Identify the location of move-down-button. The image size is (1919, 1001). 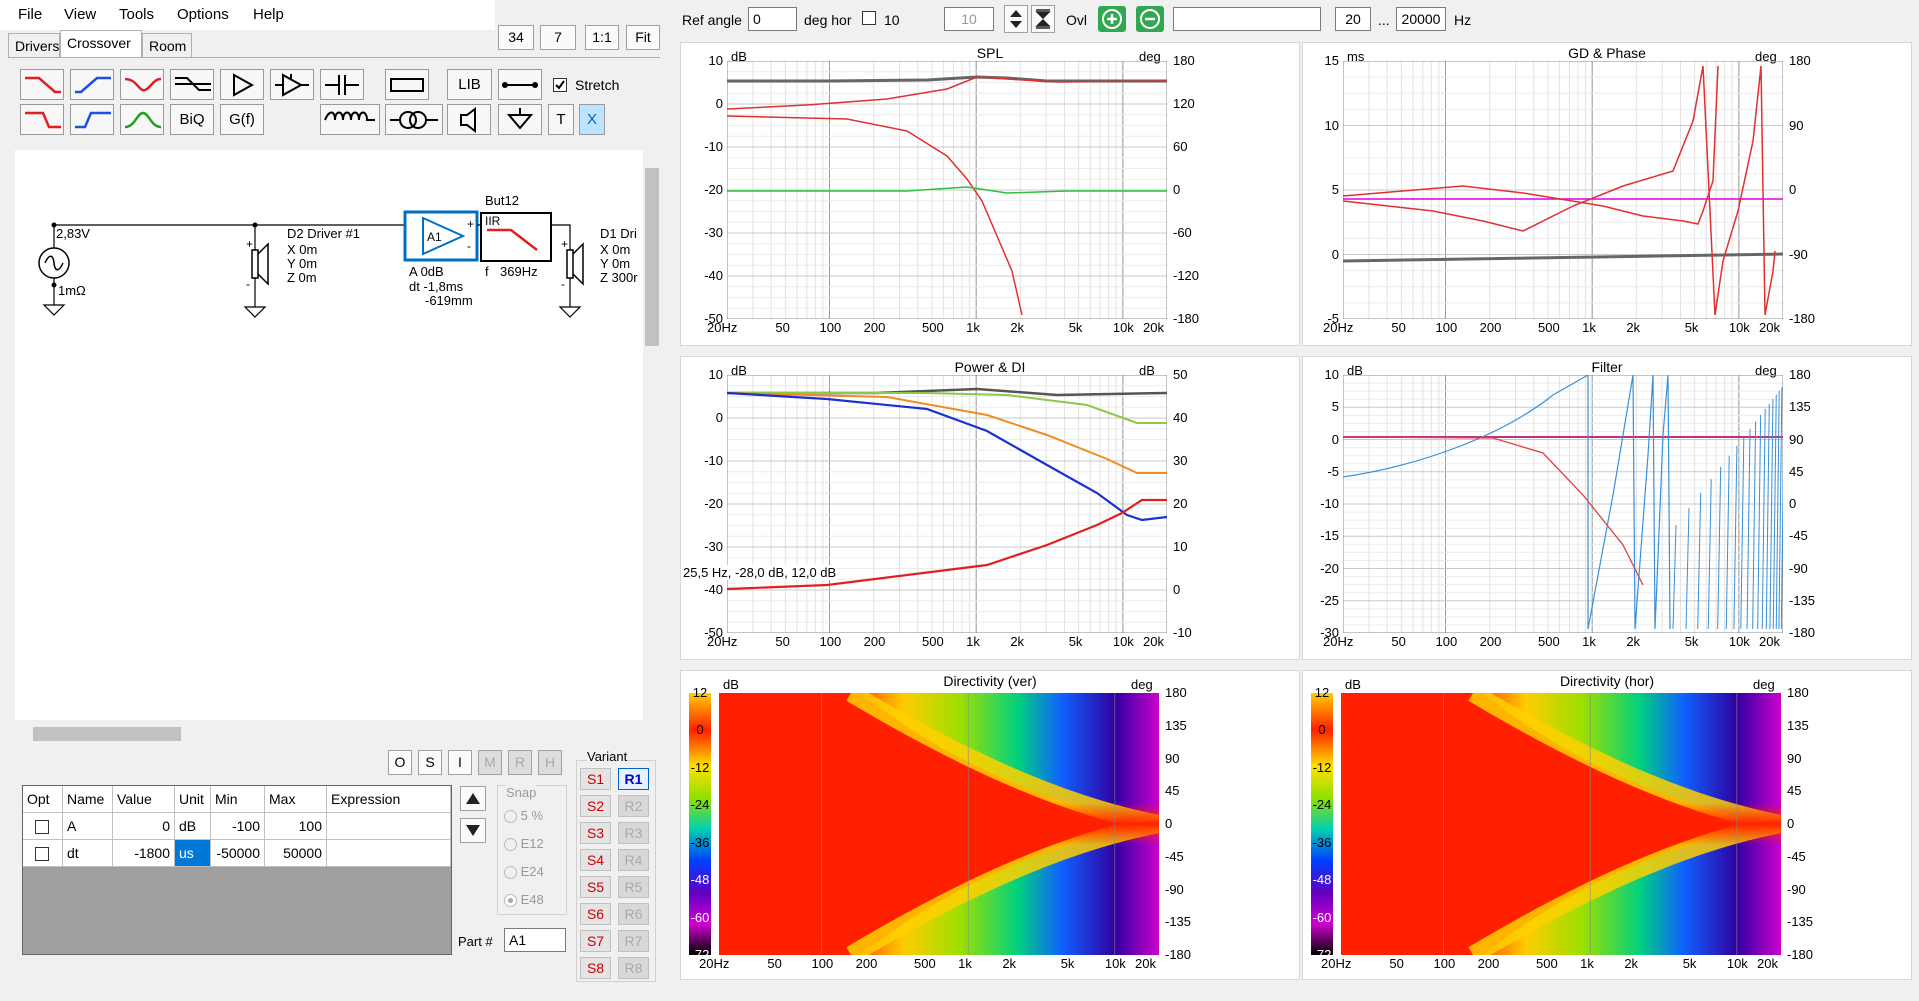
(473, 830).